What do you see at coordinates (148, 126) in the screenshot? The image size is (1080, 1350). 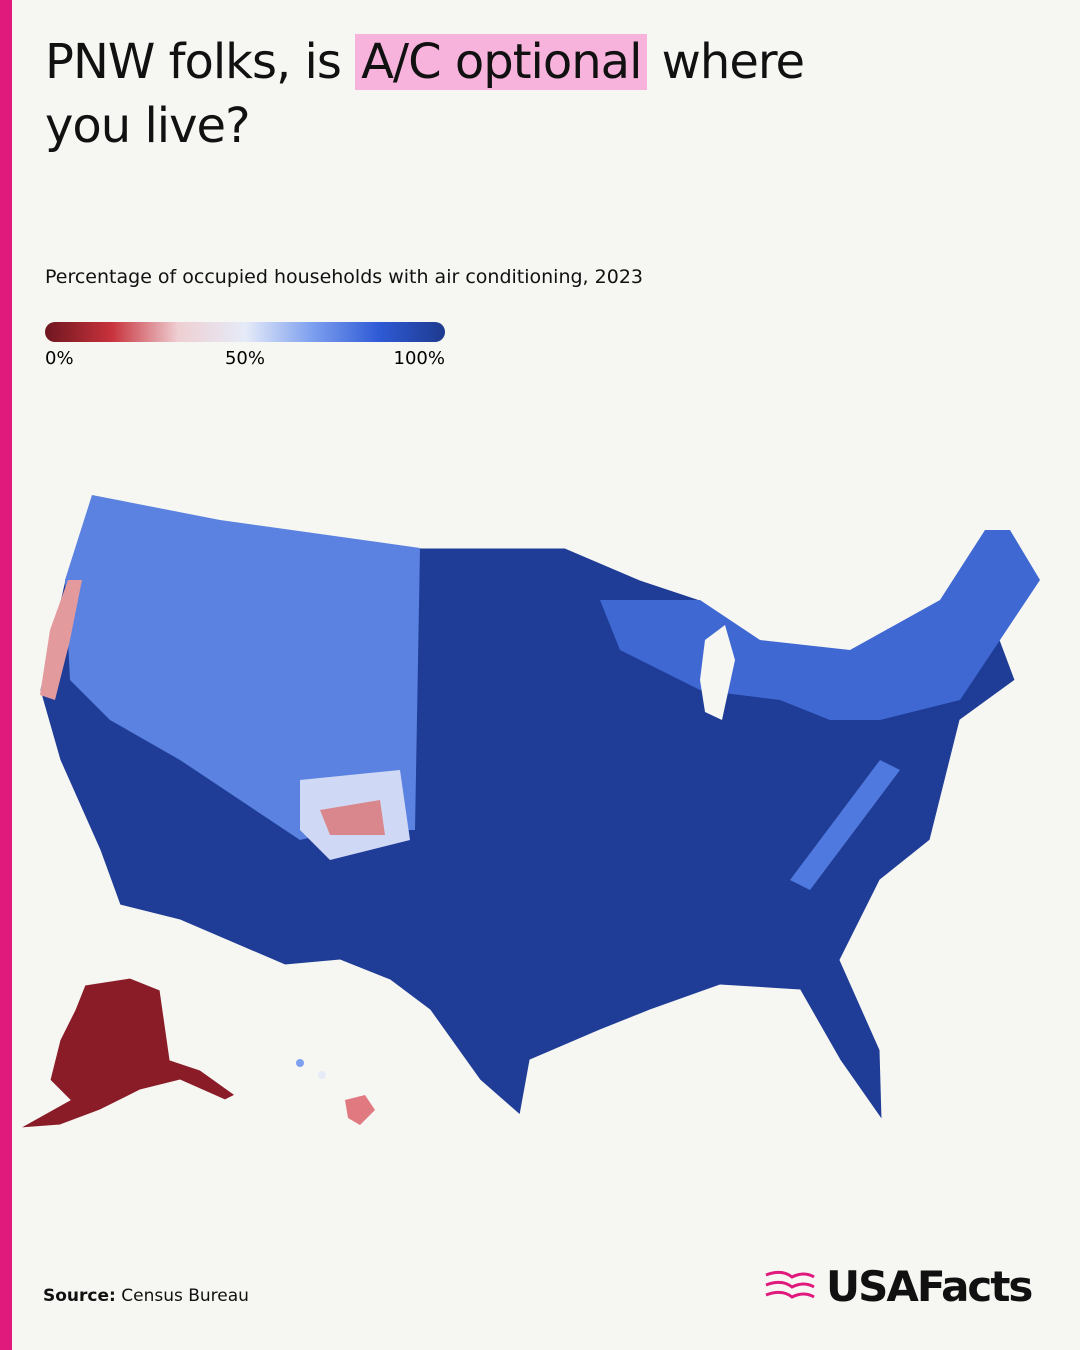 I see `title-text: you live?` at bounding box center [148, 126].